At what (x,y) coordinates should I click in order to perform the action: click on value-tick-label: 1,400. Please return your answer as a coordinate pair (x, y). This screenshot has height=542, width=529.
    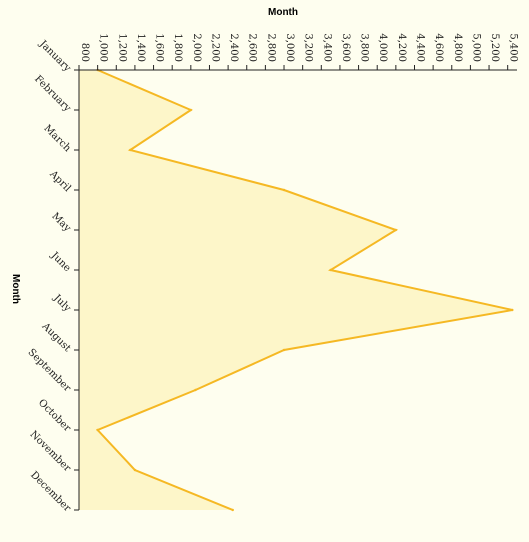
    Looking at the image, I should click on (140, 47).